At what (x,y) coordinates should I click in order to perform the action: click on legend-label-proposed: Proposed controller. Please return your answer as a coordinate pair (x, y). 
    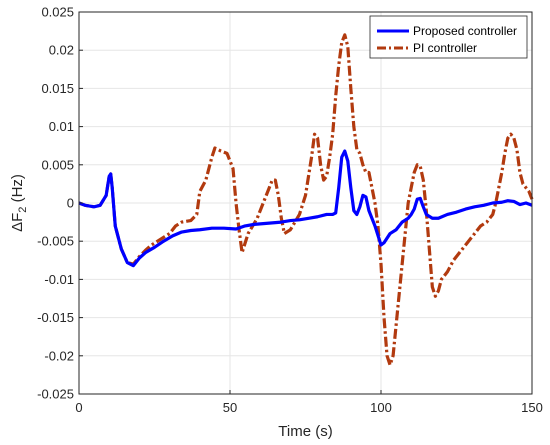
    Looking at the image, I should click on (465, 31).